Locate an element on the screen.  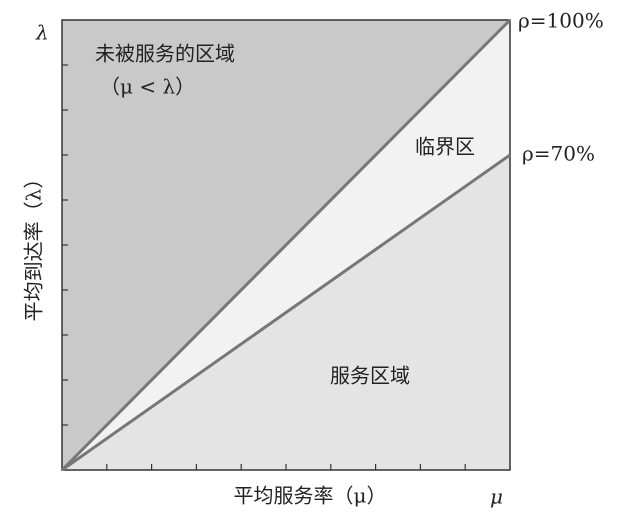
line-label: ρ=100% is located at coordinates (561, 21).